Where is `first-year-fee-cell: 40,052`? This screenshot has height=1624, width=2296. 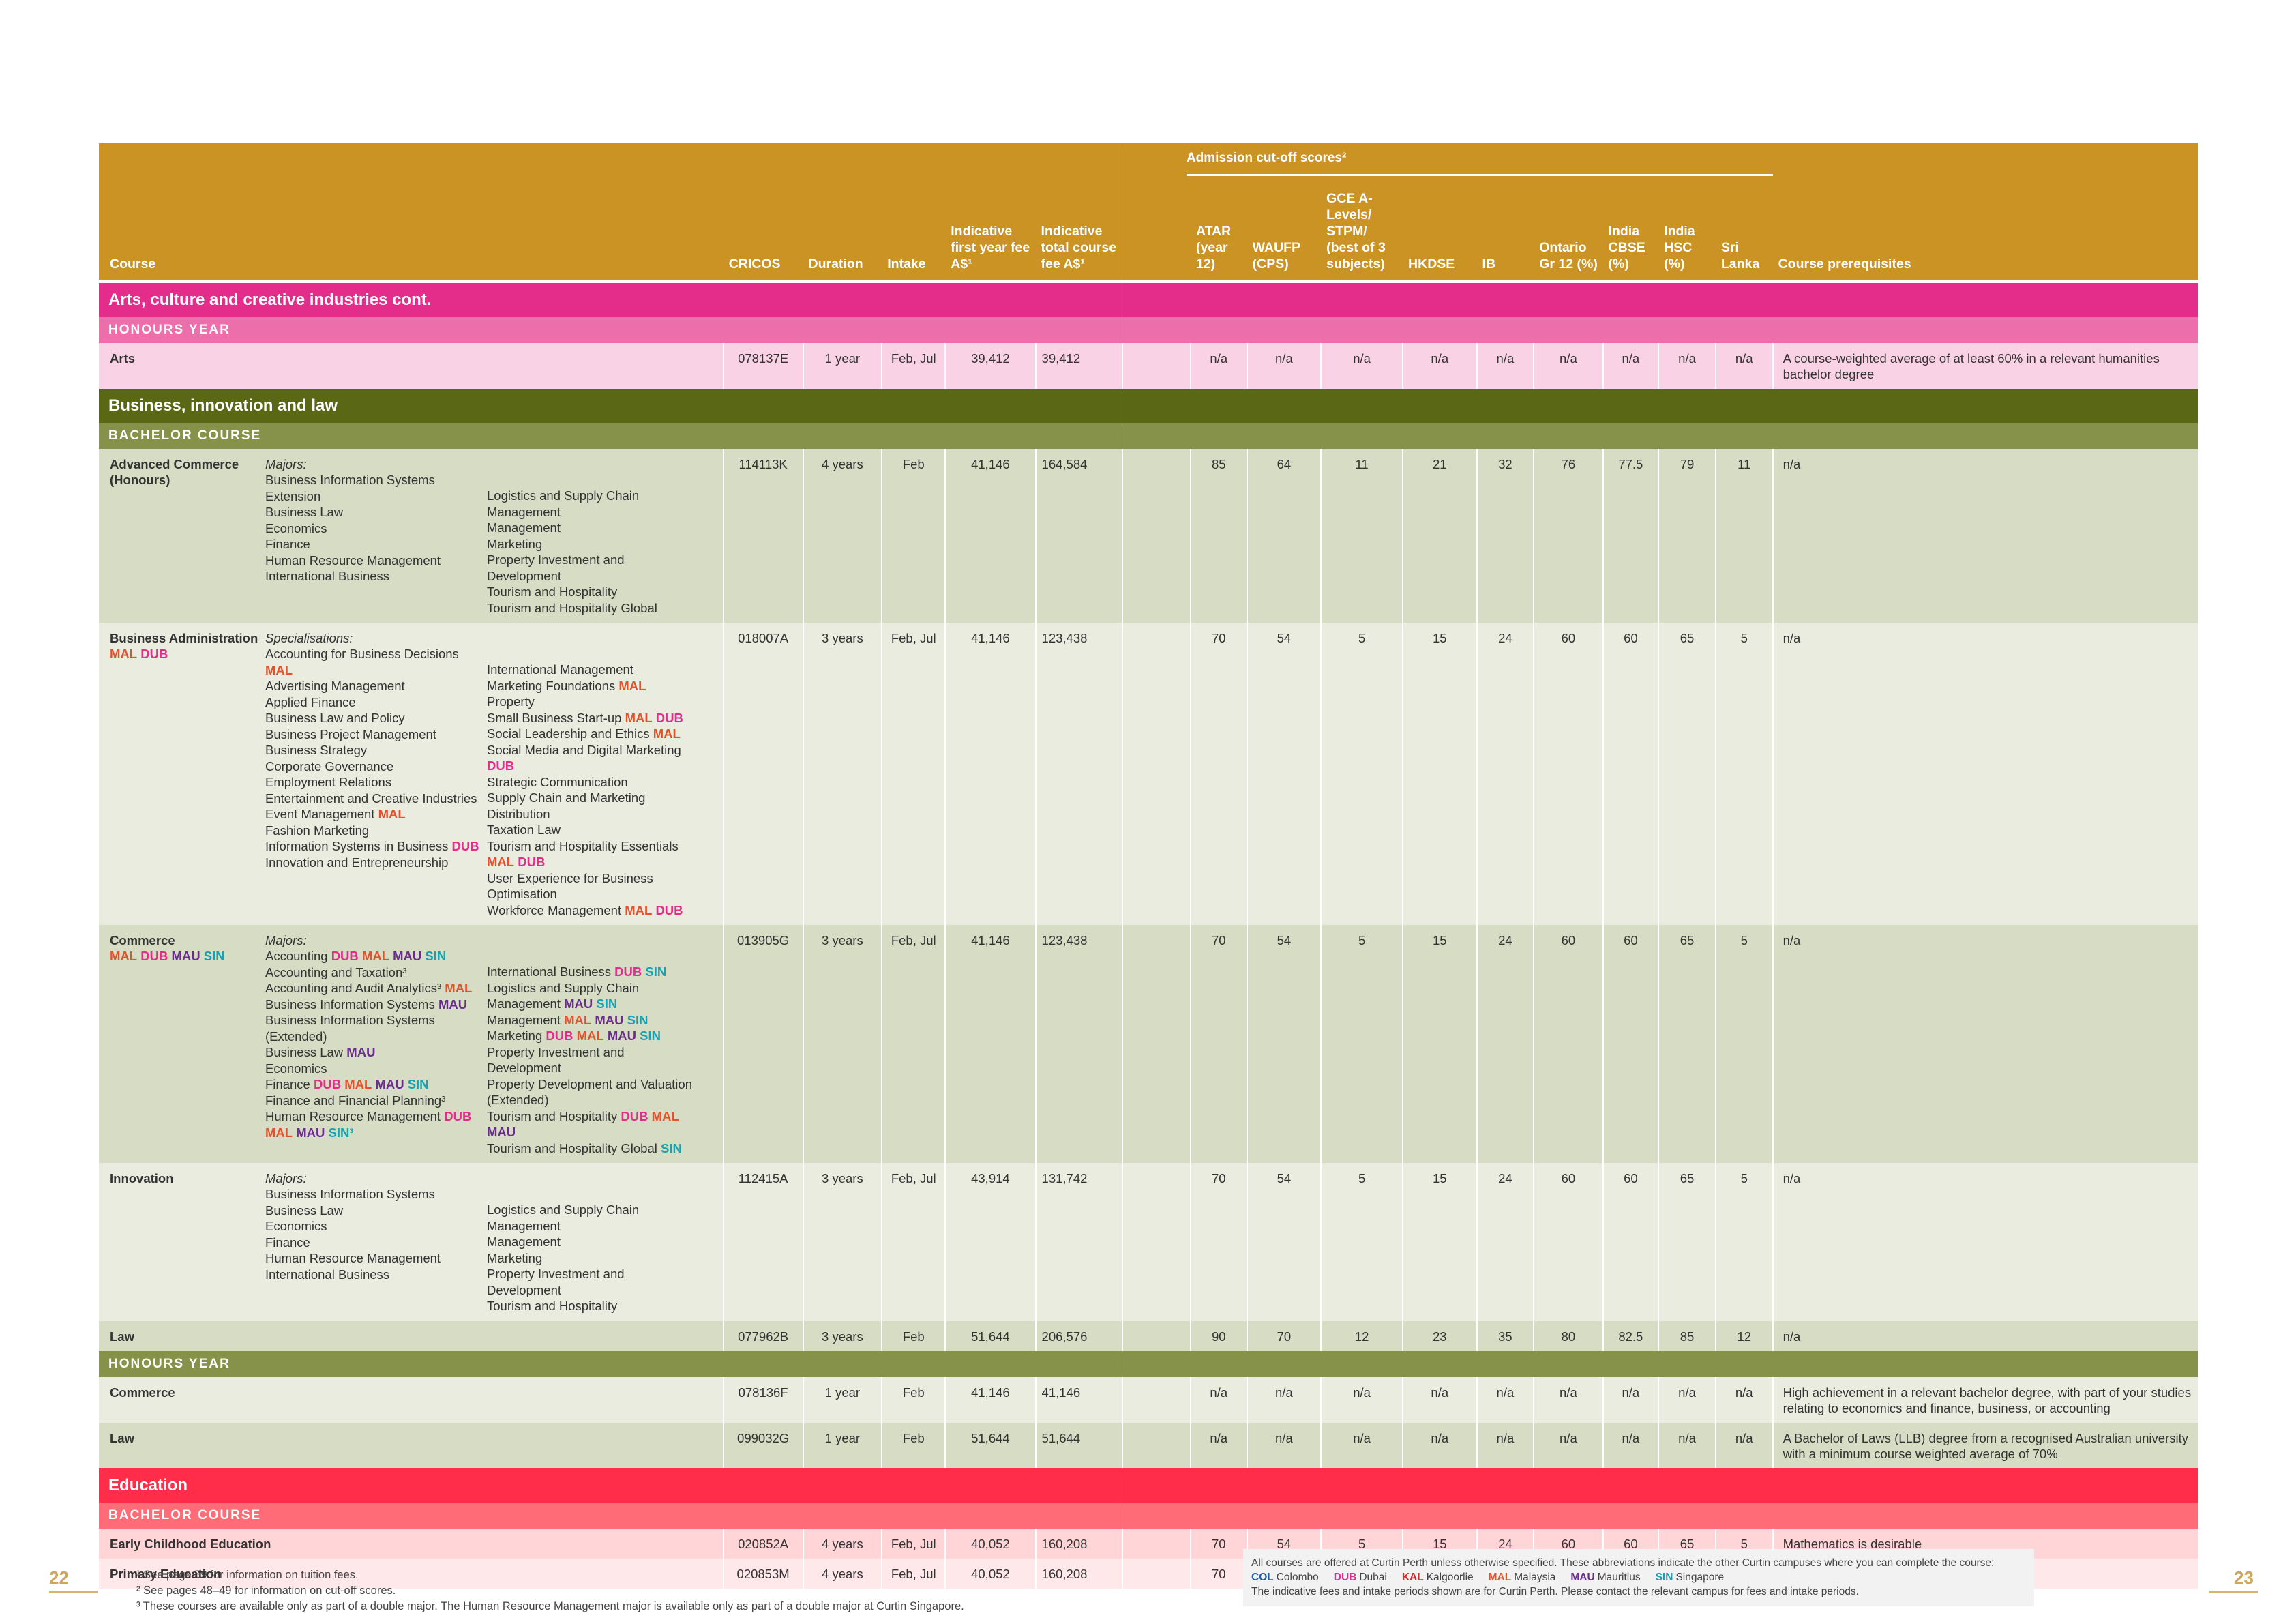
first-year-fee-cell: 40,052 is located at coordinates (991, 1543).